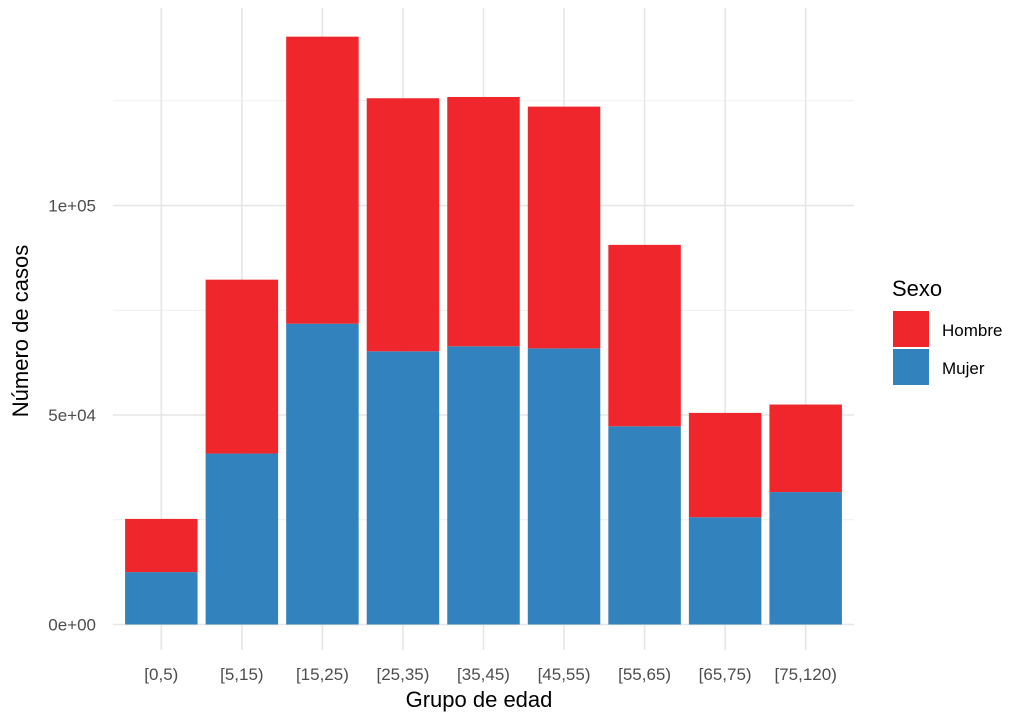 The image size is (1016, 715). I want to click on x-tick-label: [35,45), so click(483, 674).